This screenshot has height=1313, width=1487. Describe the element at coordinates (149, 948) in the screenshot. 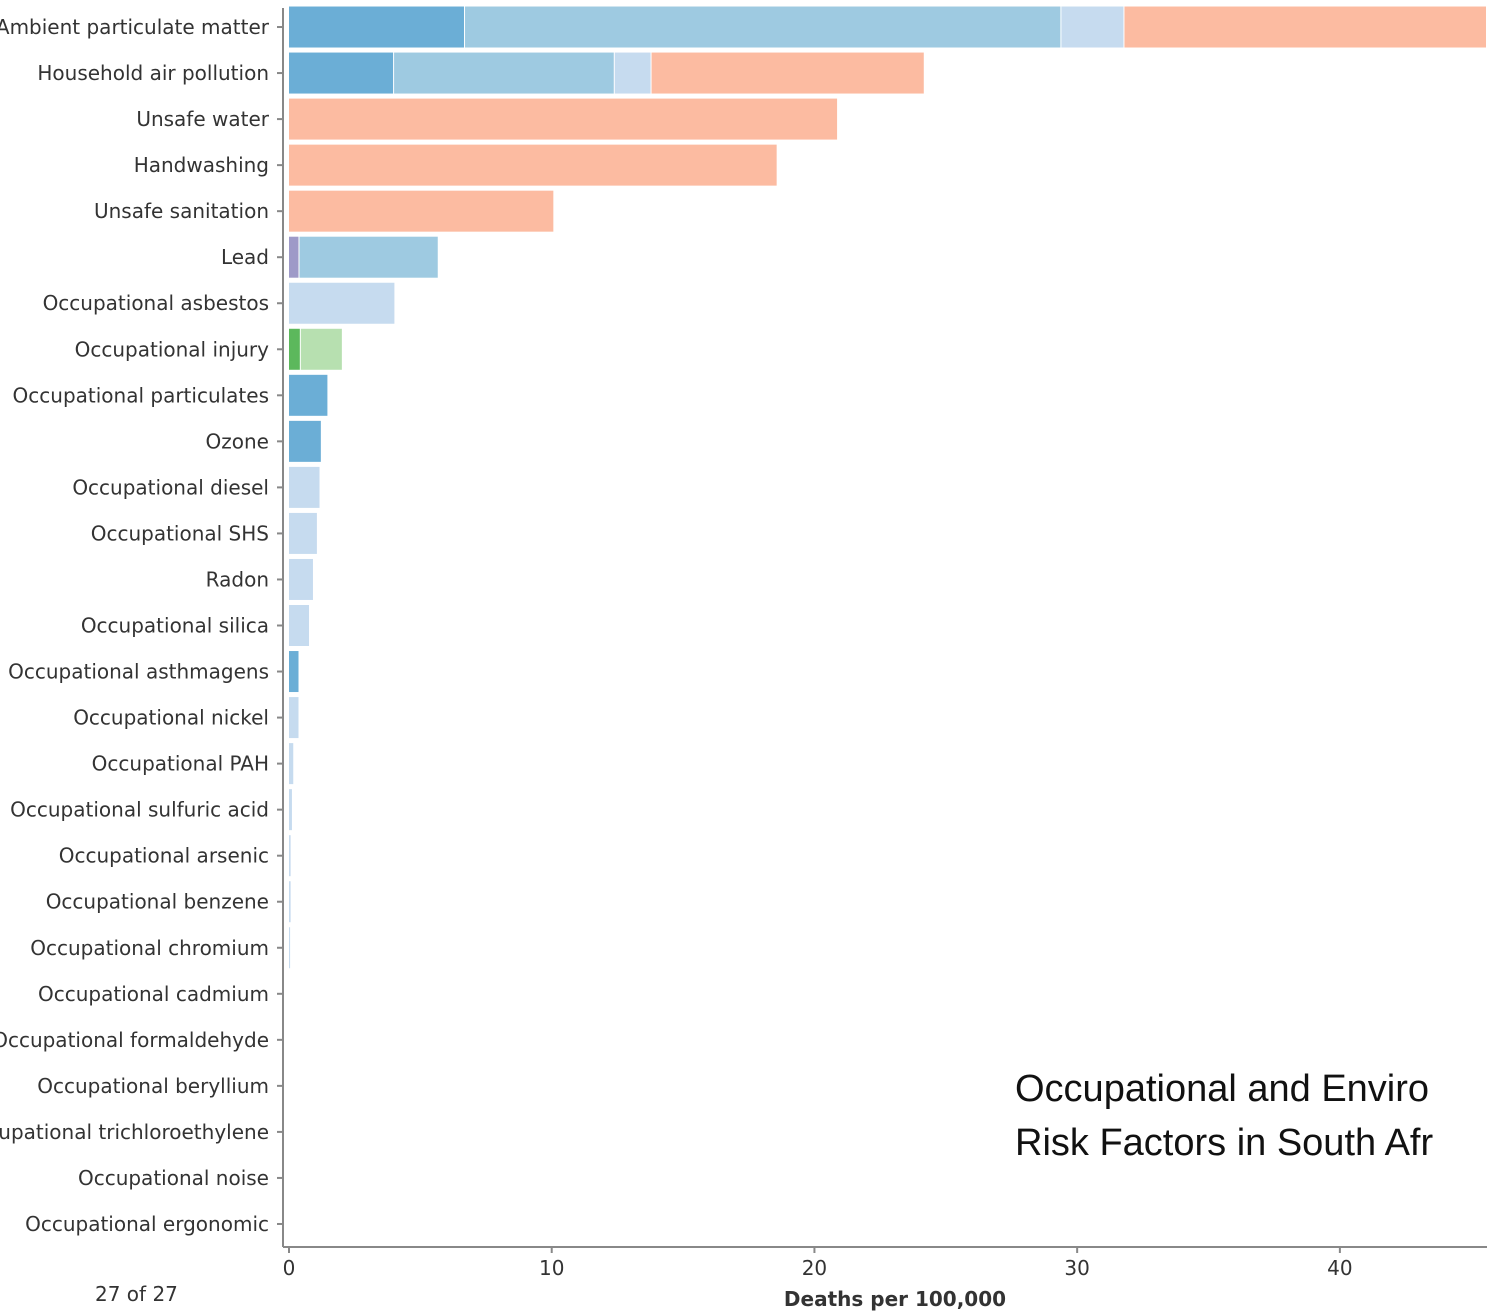

I see `category-label: Occupational chromium` at that location.